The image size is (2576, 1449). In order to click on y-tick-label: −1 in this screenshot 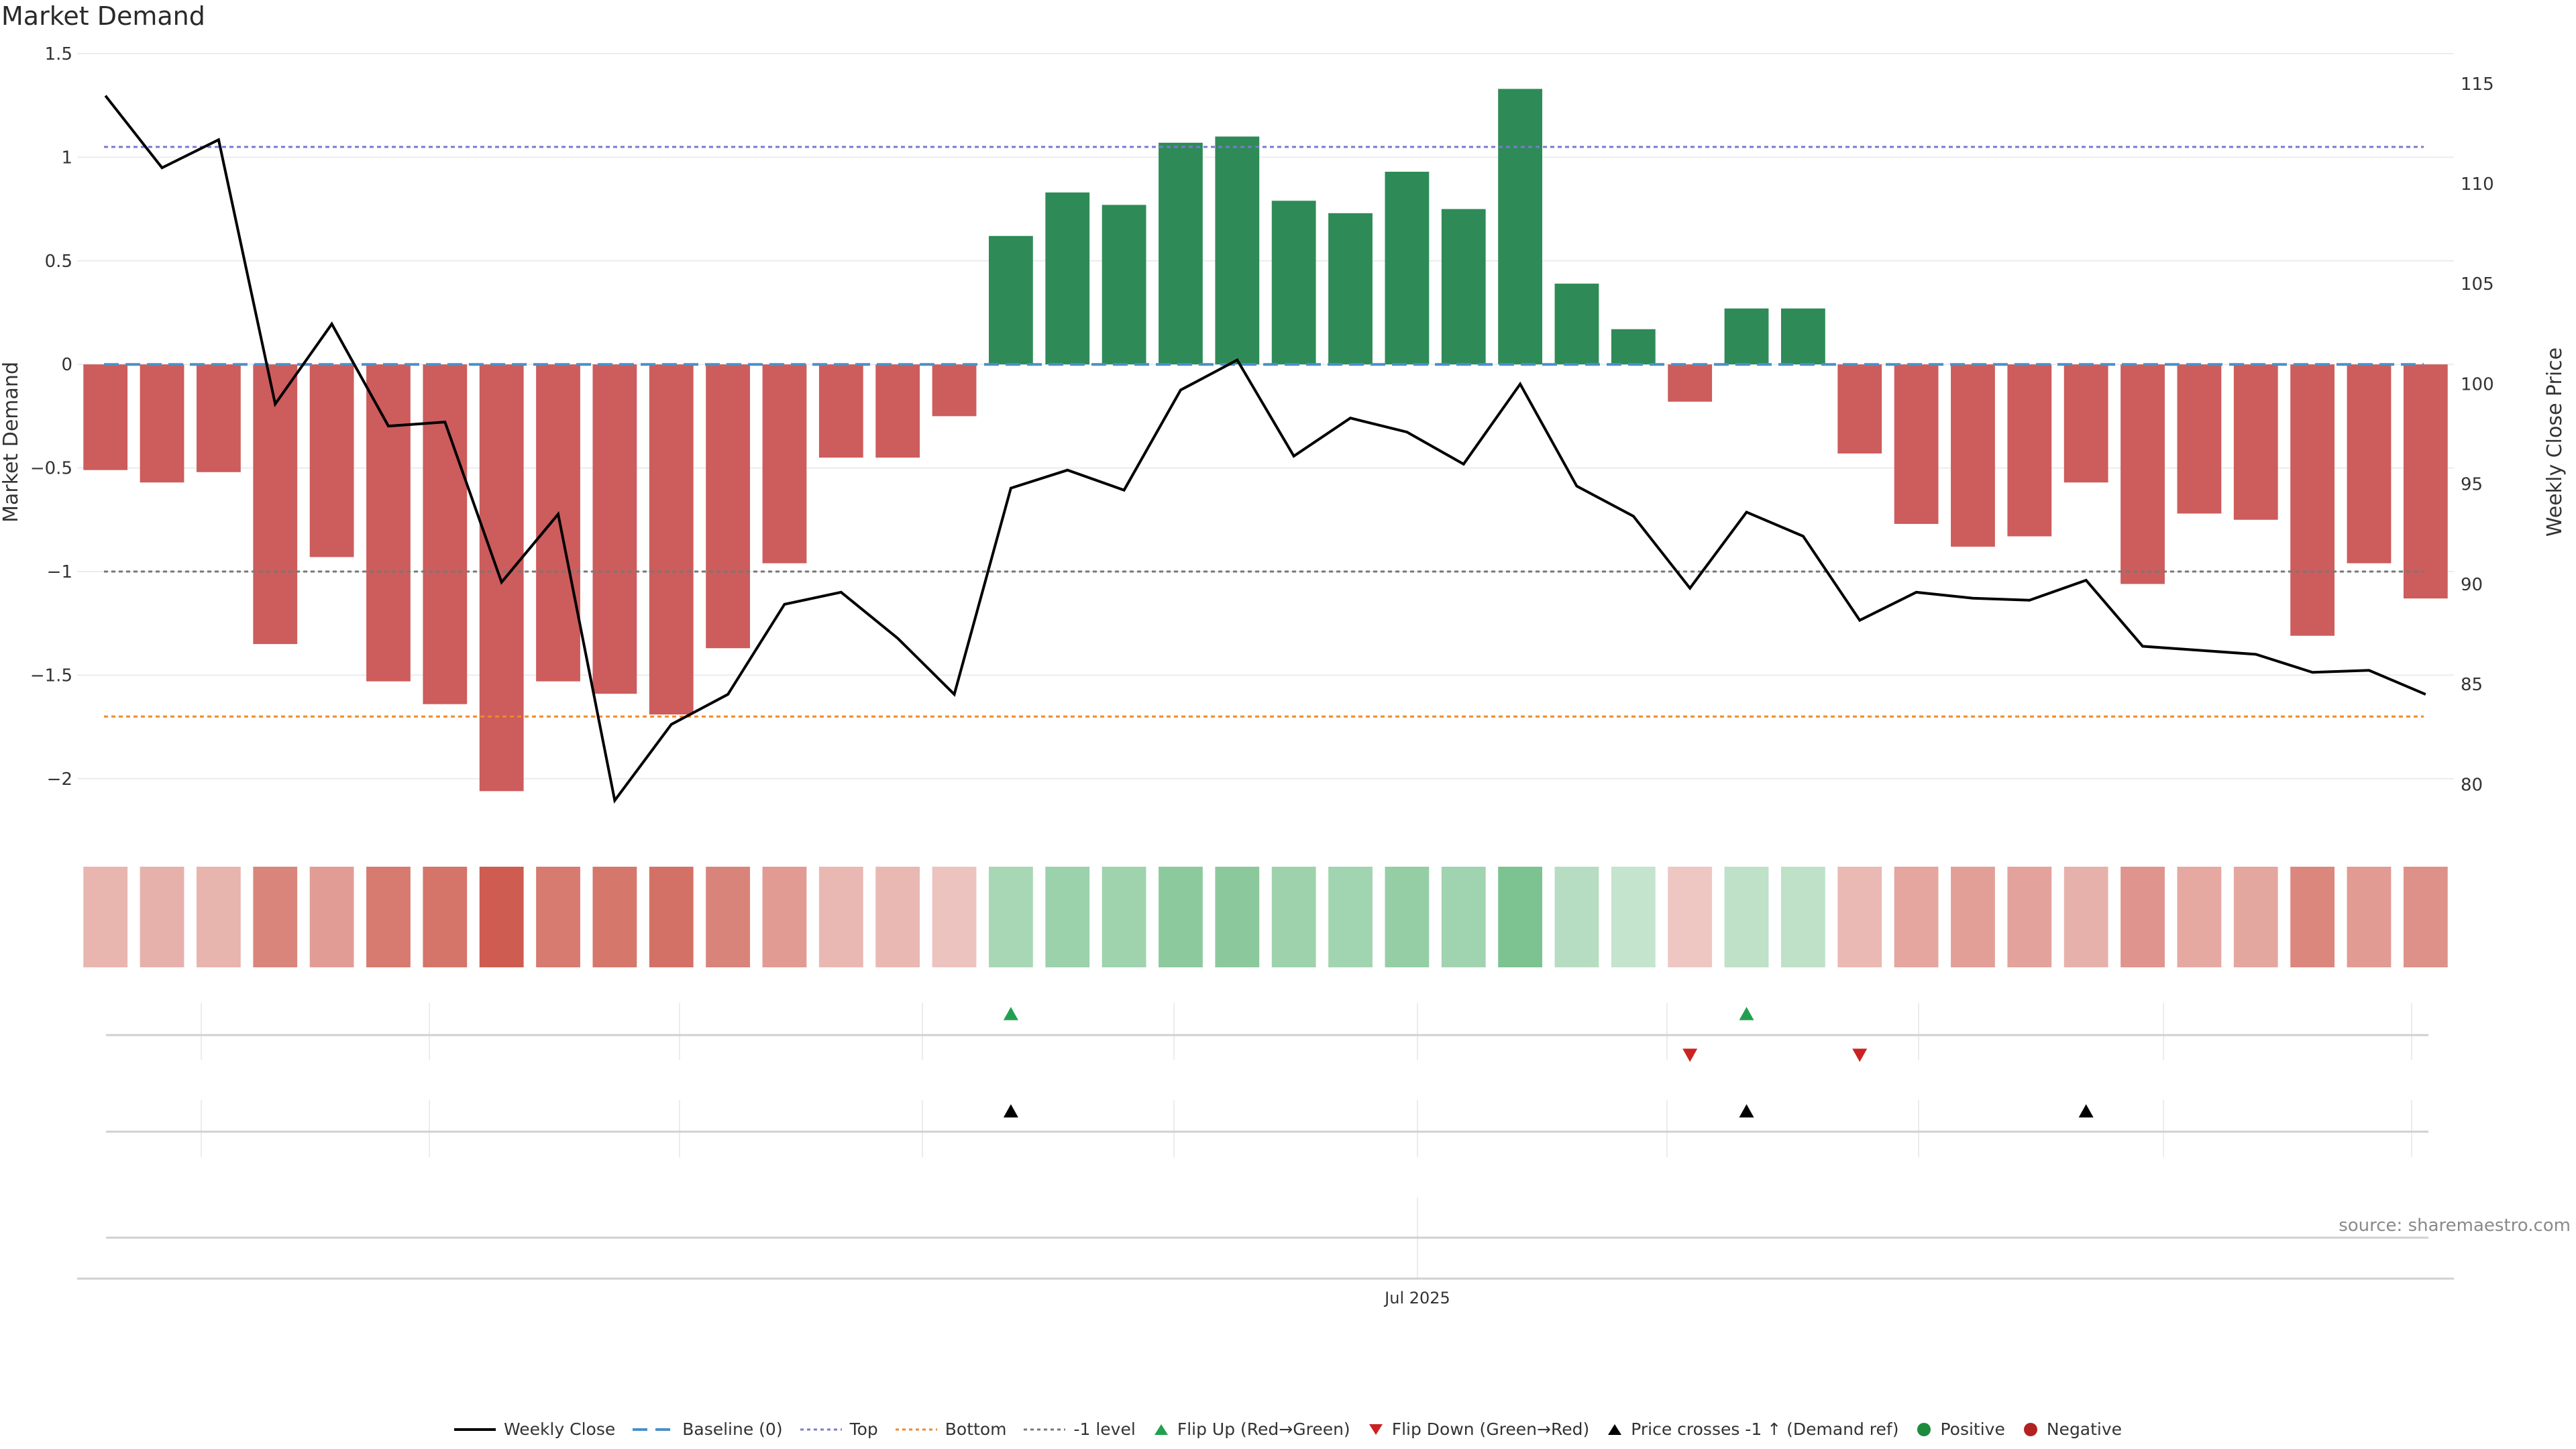, I will do `click(59, 572)`.